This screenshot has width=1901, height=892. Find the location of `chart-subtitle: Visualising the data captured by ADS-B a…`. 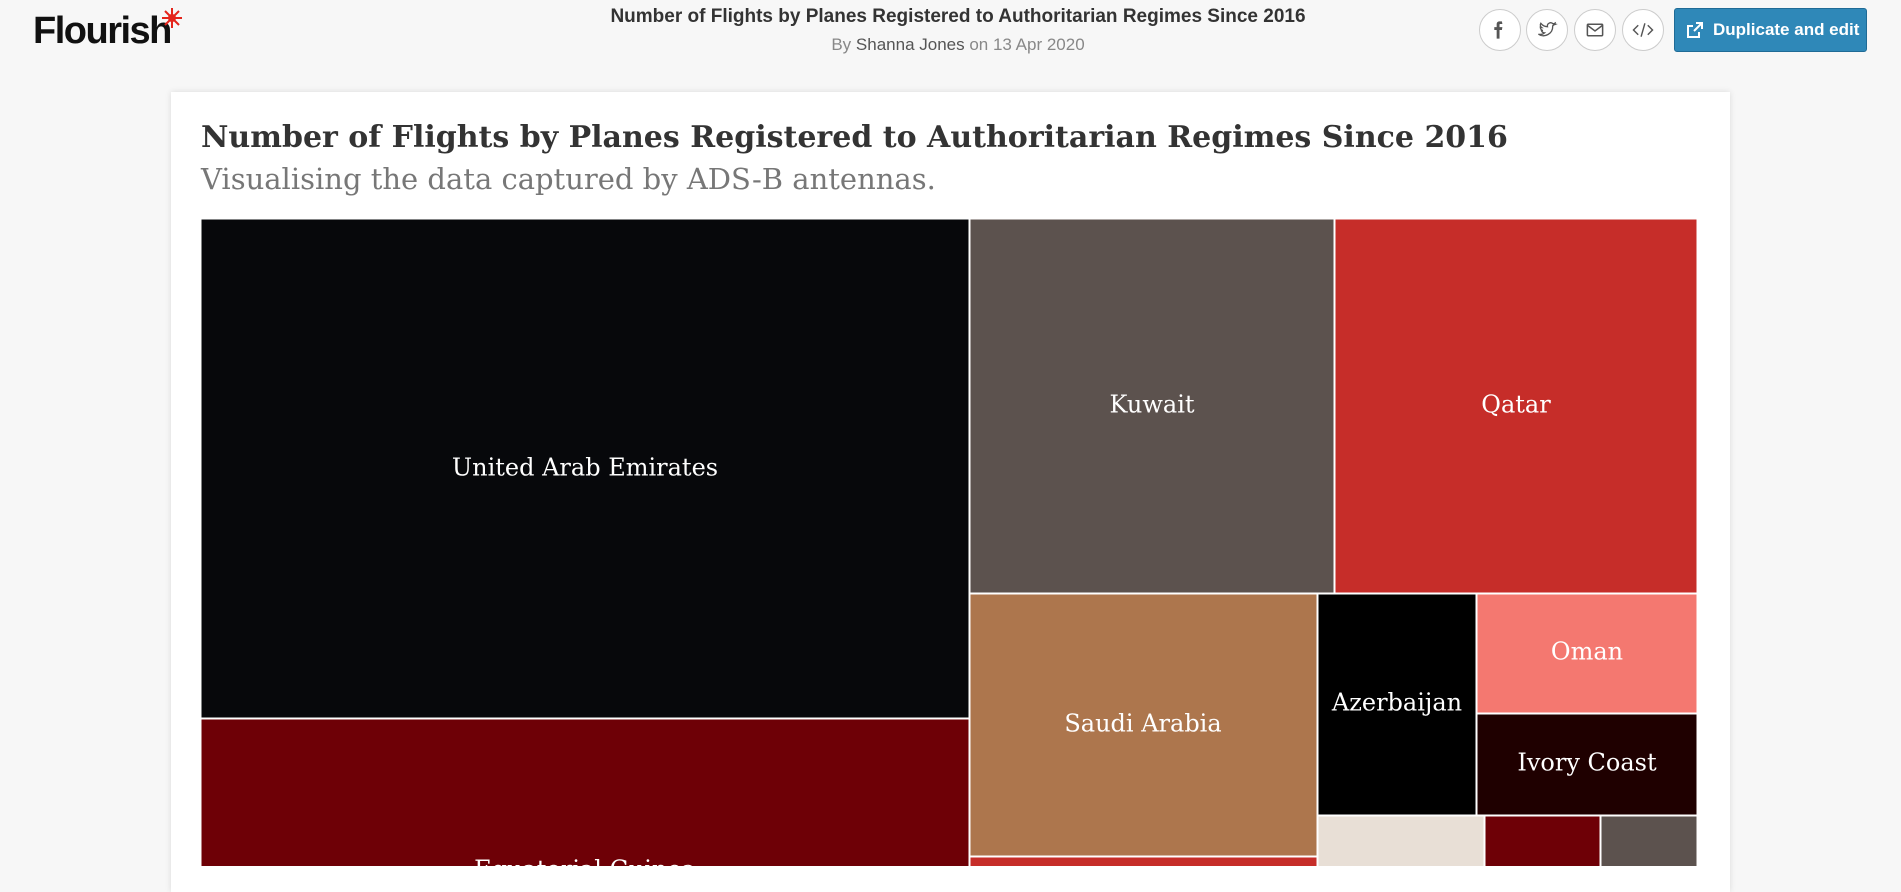

chart-subtitle: Visualising the data captured by ADS-B a… is located at coordinates (568, 179).